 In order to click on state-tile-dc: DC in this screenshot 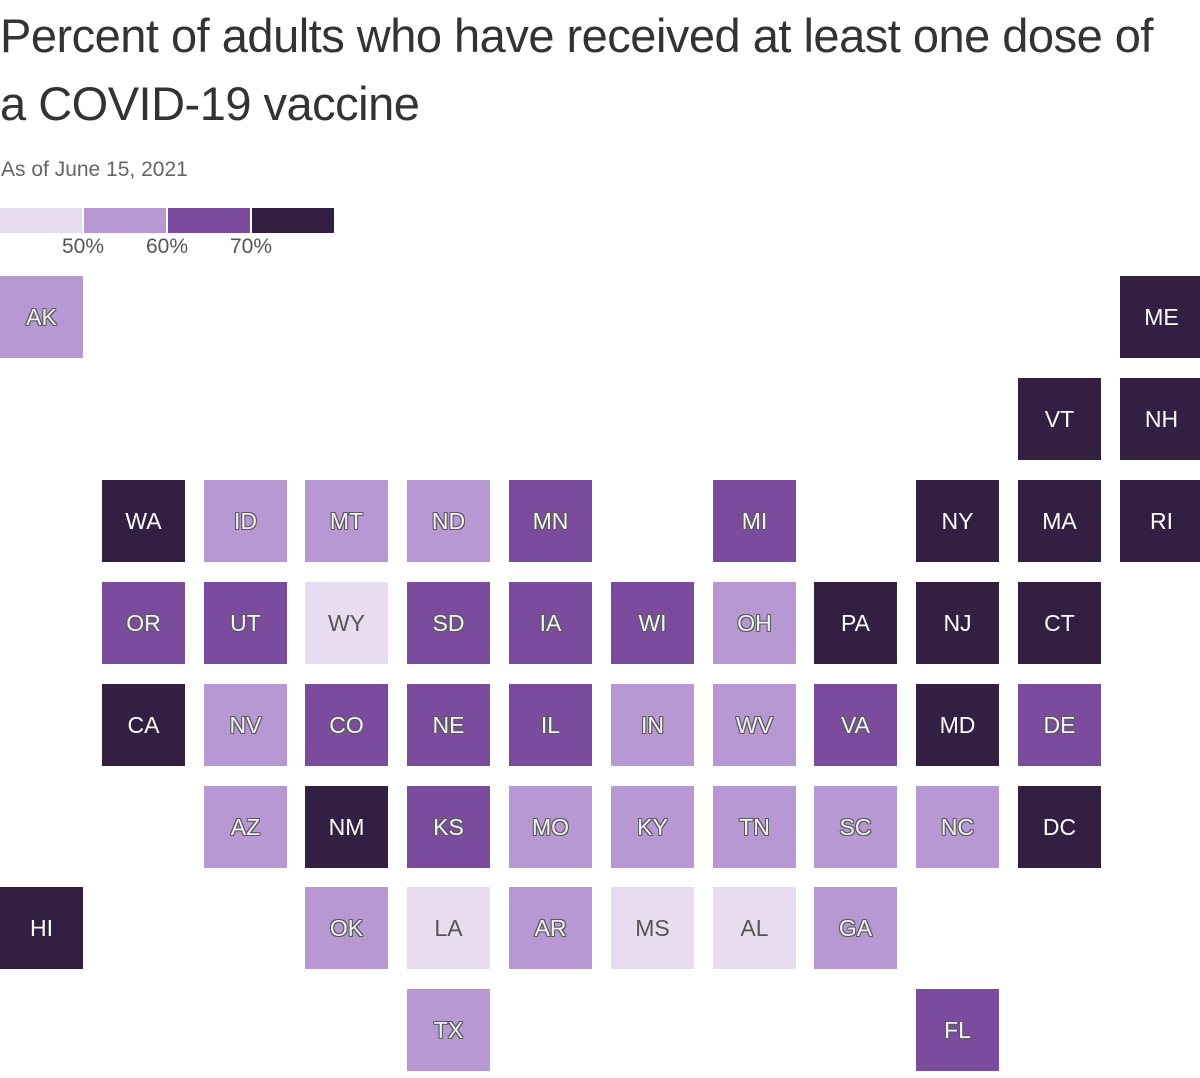, I will do `click(1059, 827)`.